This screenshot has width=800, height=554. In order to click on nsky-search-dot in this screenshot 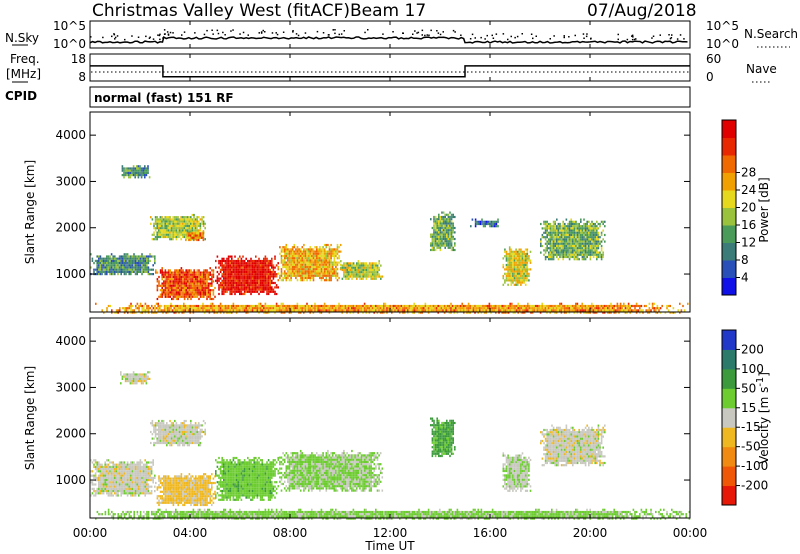, I will do `click(323, 33)`.